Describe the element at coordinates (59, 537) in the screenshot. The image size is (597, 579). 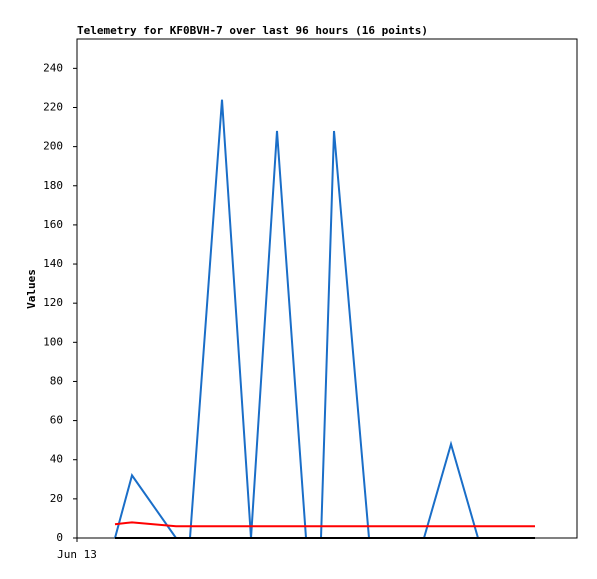
I see `y-tick-label: 0` at that location.